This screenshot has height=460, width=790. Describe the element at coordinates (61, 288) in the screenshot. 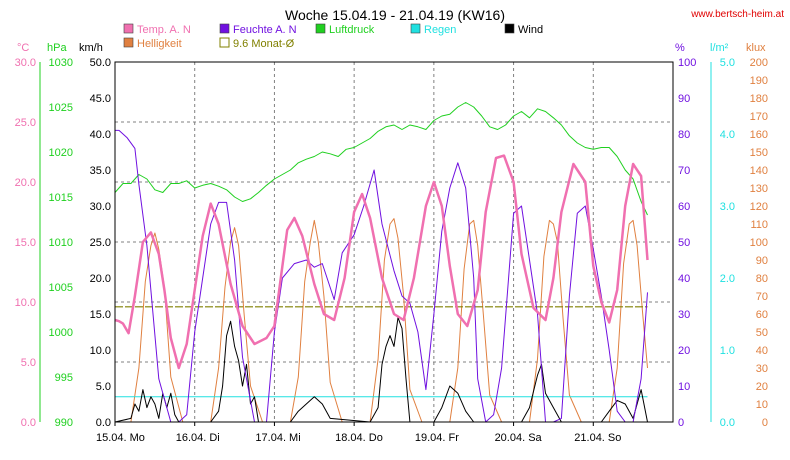

I see `axis-tick-label-pressure: 1005` at that location.